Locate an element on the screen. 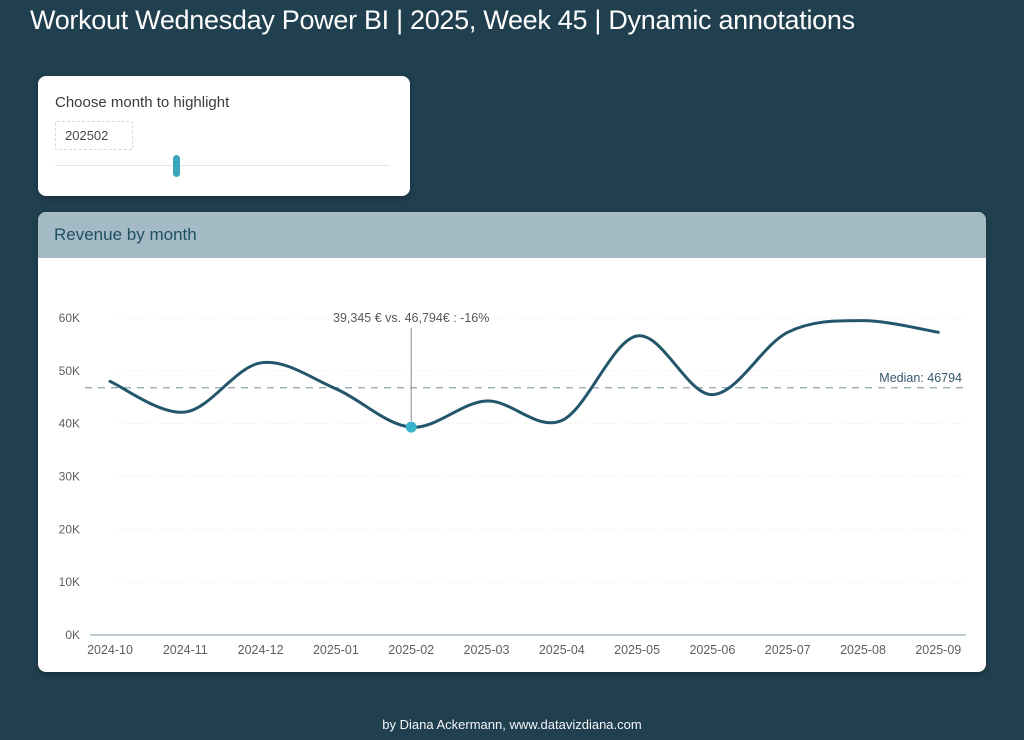 Image resolution: width=1024 pixels, height=740 pixels. y-axis-tick-label: 30K is located at coordinates (69, 477).